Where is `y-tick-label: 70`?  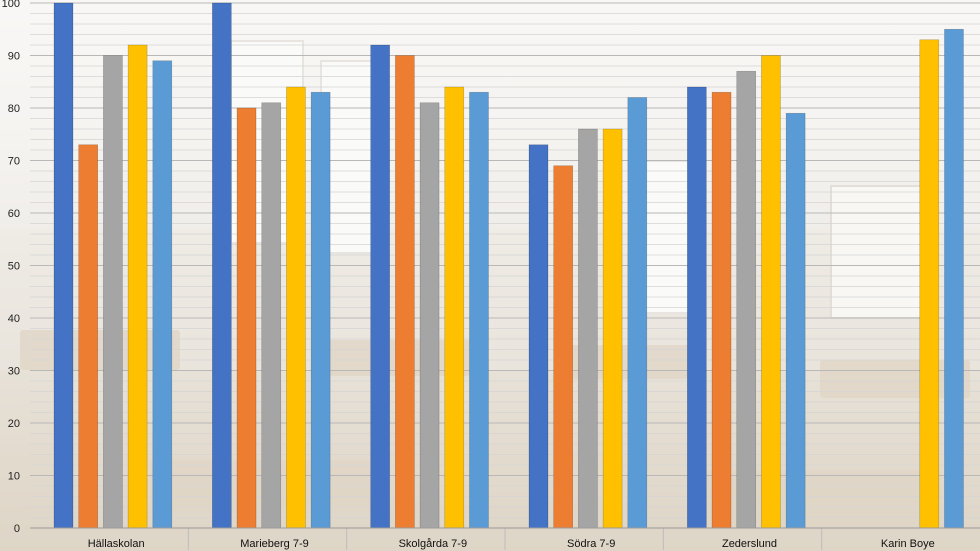 y-tick-label: 70 is located at coordinates (14, 162).